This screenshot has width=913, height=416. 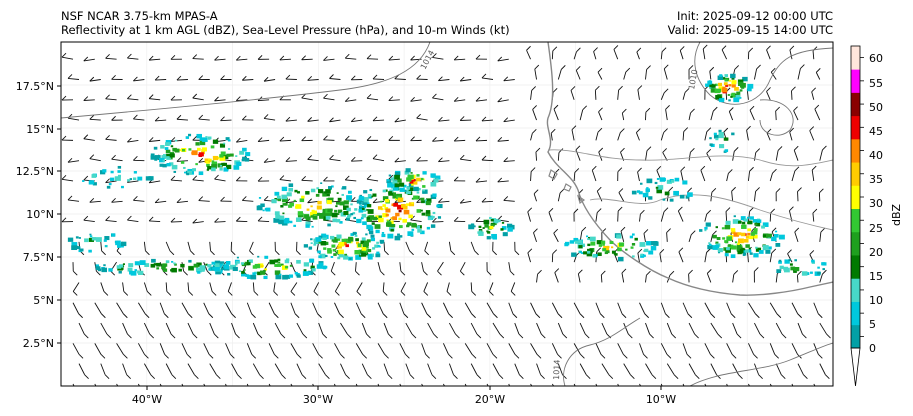 I want to click on y-tick-label: 12.5°N, so click(x=35, y=171).